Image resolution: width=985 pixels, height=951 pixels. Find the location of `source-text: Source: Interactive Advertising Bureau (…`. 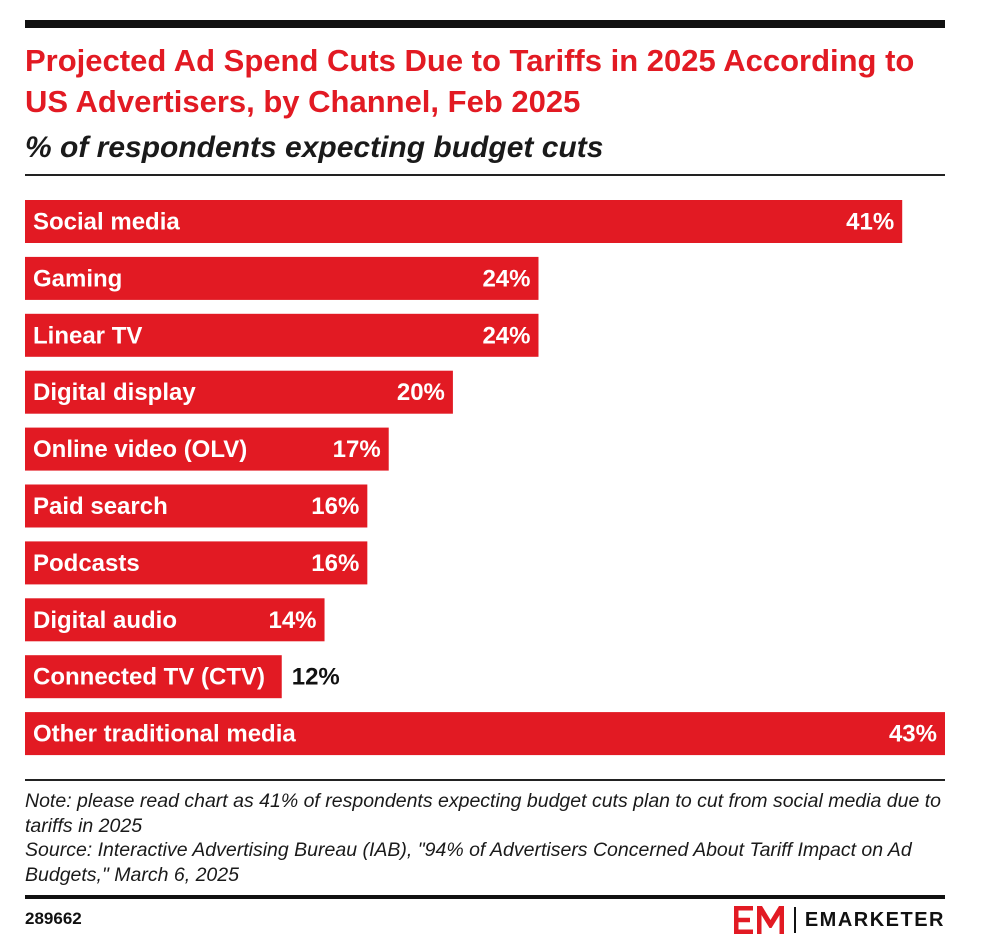

source-text: Source: Interactive Advertising Bureau (… is located at coordinates (468, 862).